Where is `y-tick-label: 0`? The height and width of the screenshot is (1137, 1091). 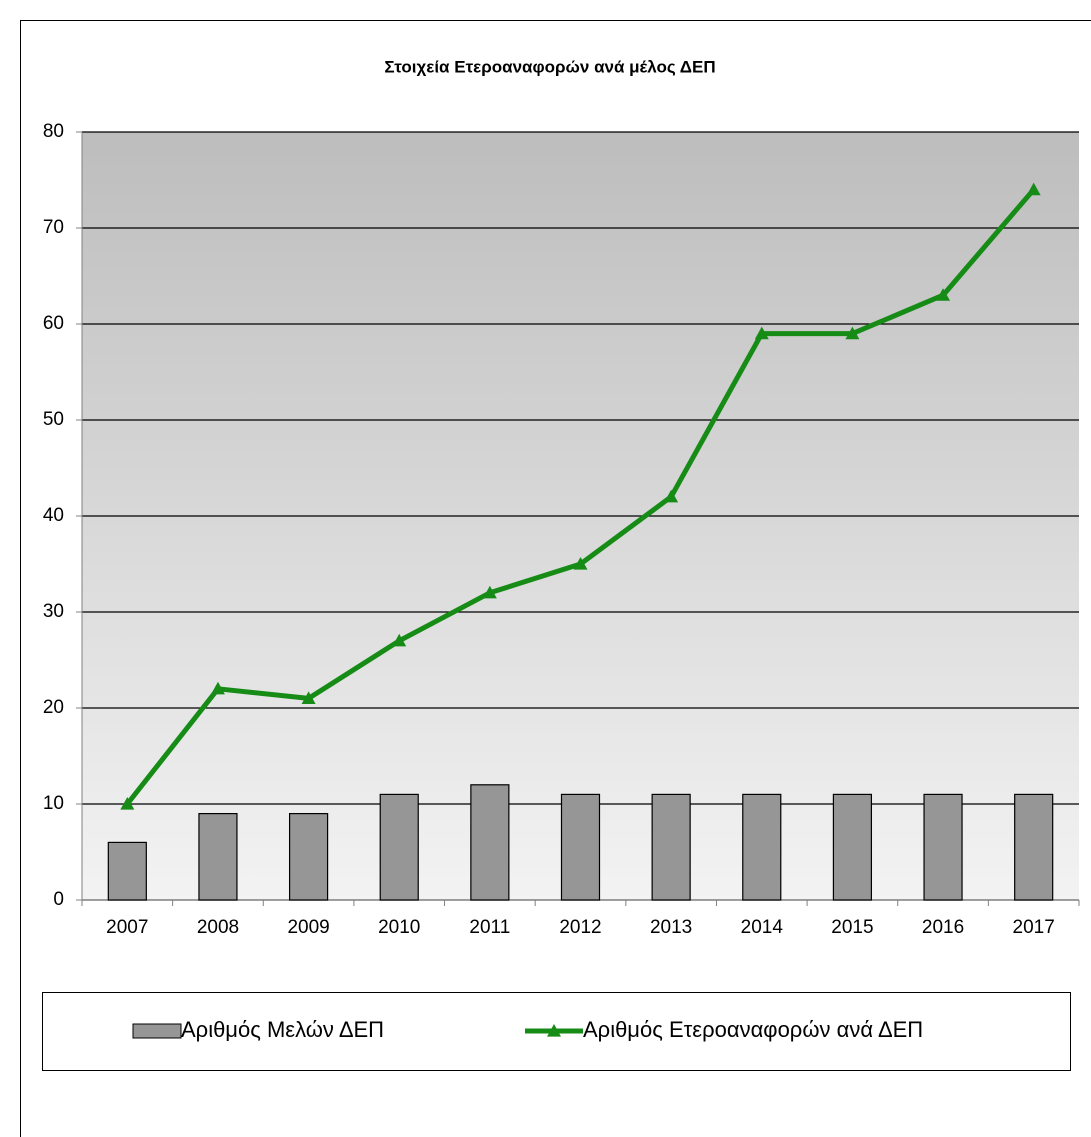 y-tick-label: 0 is located at coordinates (58, 899).